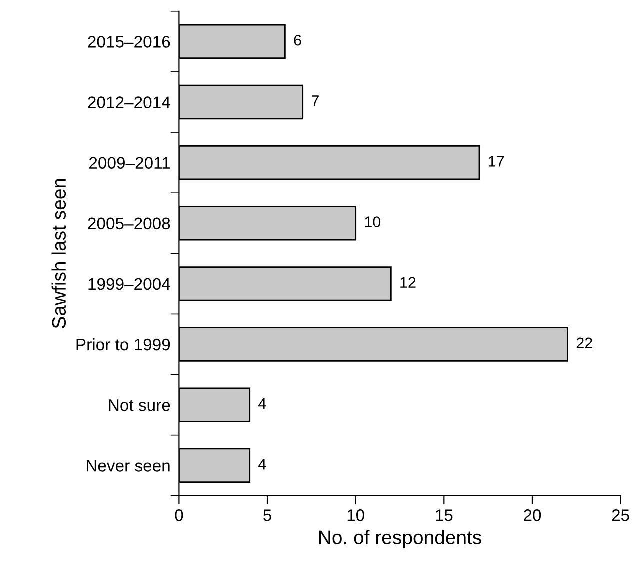 The width and height of the screenshot is (640, 570). I want to click on x-tick-label: 0, so click(179, 516).